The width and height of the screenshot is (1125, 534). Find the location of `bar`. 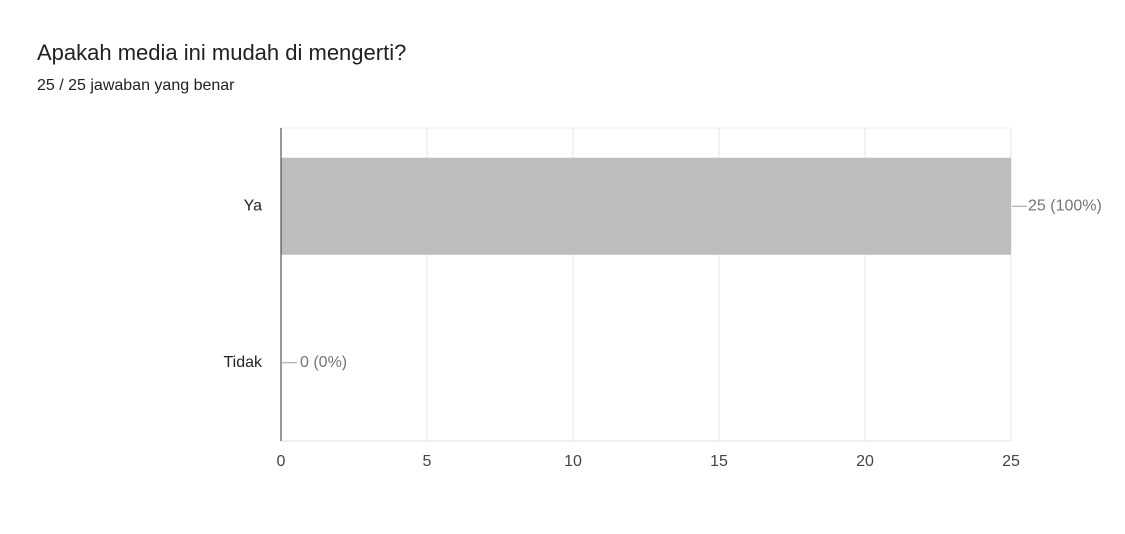

bar is located at coordinates (646, 206).